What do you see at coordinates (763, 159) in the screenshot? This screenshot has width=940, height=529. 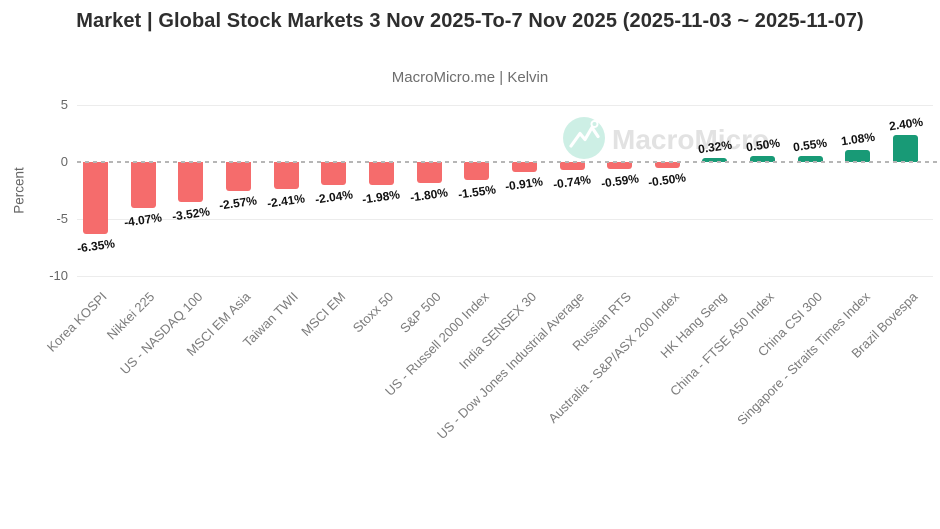 I see `bar-China - FTSE A50 Index` at bounding box center [763, 159].